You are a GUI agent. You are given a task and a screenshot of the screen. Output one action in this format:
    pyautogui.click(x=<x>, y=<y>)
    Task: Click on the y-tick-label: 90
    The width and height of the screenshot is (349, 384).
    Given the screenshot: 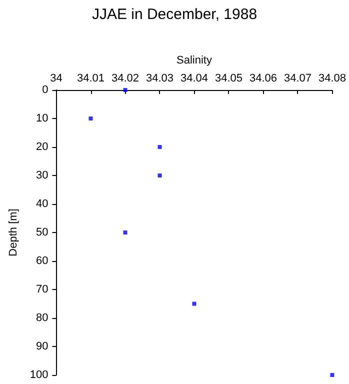 What is the action you would take?
    pyautogui.click(x=42, y=346)
    